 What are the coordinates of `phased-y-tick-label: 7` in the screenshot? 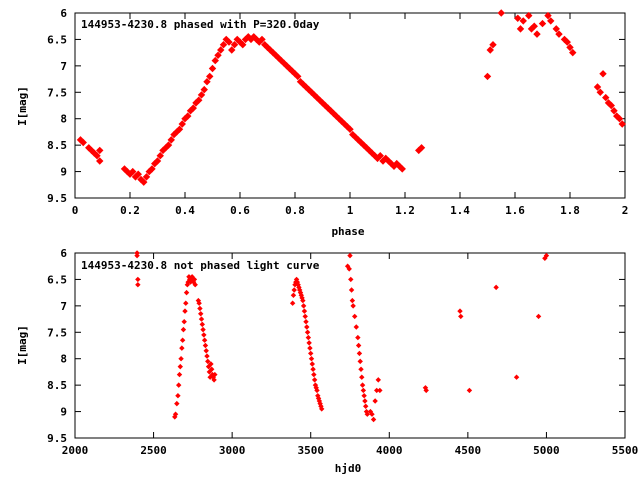 It's located at (63, 66).